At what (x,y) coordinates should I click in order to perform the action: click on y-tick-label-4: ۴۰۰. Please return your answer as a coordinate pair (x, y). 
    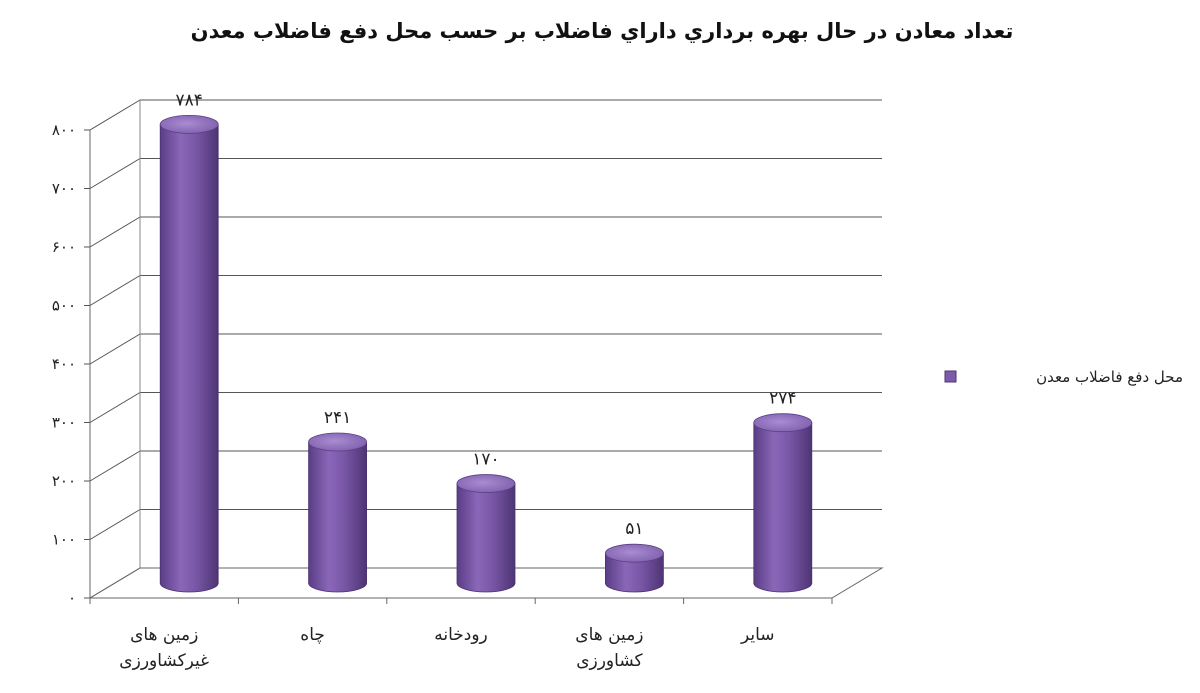
    Looking at the image, I should click on (64, 364).